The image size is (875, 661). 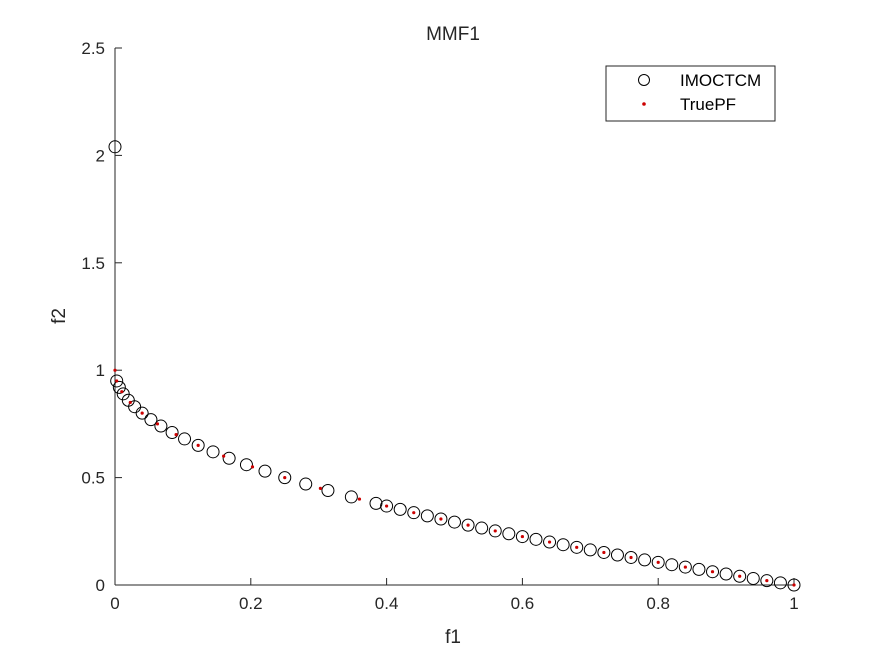 I want to click on y-tick-label: 1, so click(x=100, y=370).